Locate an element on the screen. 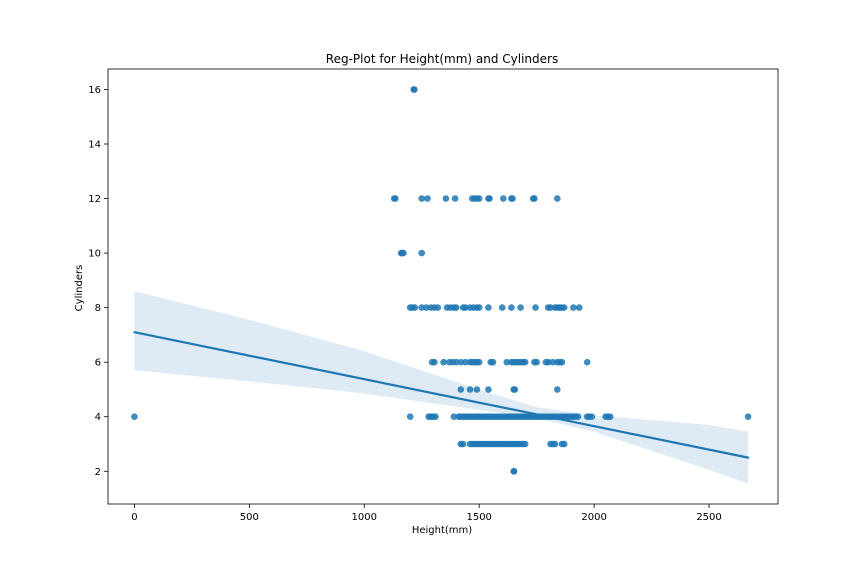  x-tick-label: 2000 is located at coordinates (593, 517).